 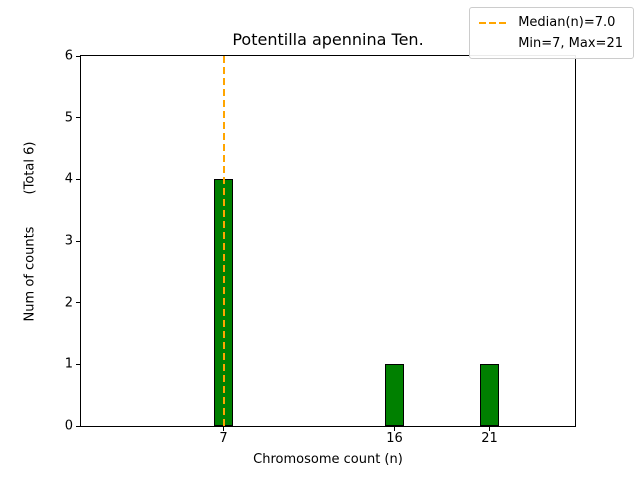 I want to click on legend-row-median: Median(n)=7.0, so click(x=551, y=22).